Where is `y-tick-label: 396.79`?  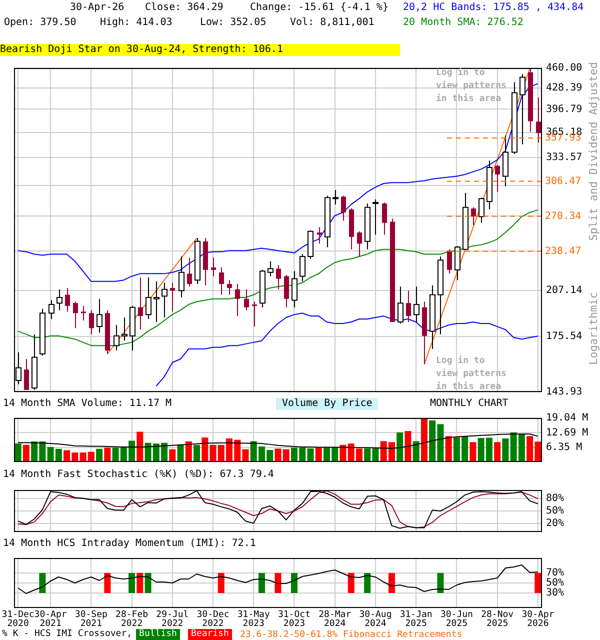
y-tick-label: 396.79 is located at coordinates (564, 109).